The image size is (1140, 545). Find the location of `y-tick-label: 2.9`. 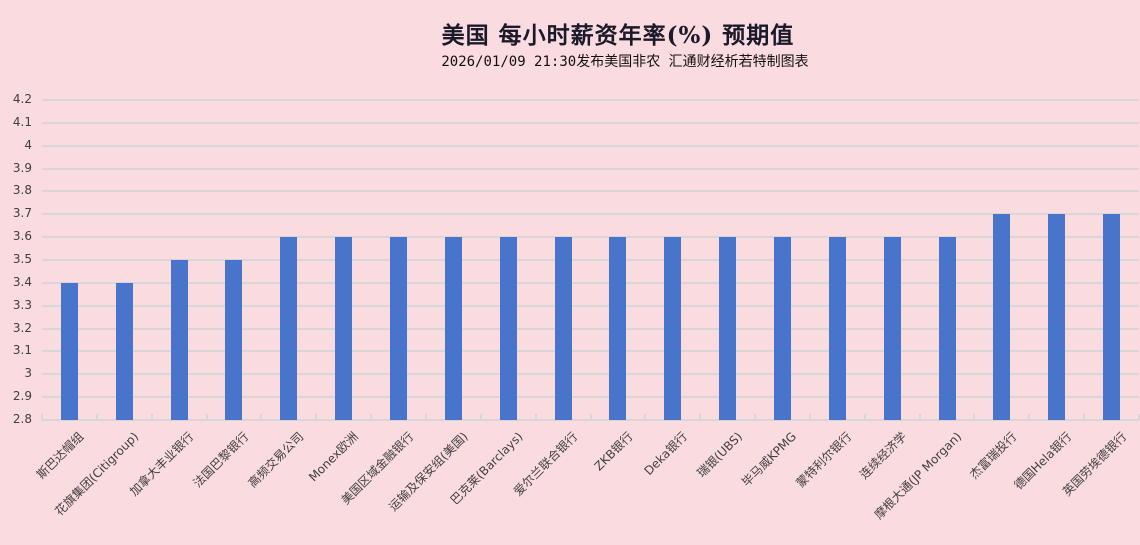

y-tick-label: 2.9 is located at coordinates (22, 396).